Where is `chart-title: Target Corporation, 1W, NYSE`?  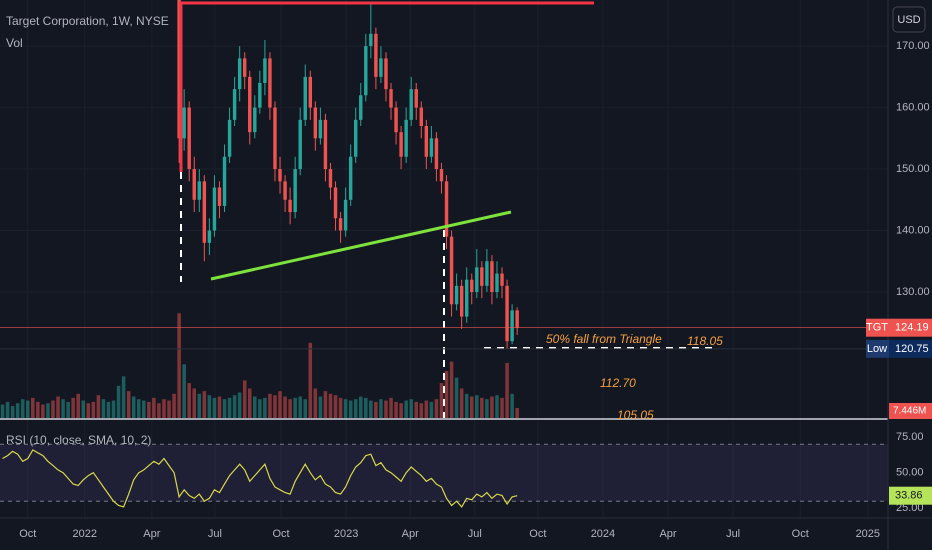 chart-title: Target Corporation, 1W, NYSE is located at coordinates (87, 21).